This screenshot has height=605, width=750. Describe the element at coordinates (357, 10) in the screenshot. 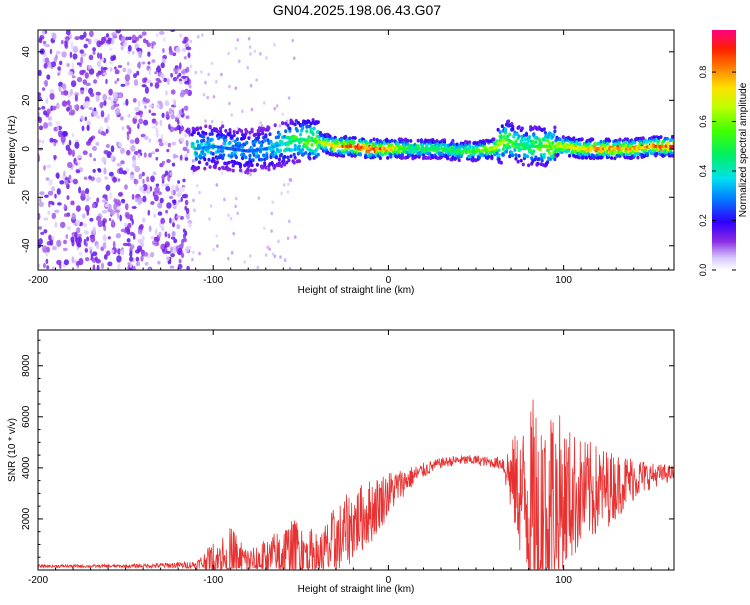

I see `figure-title: GN04.2025.198.06.43.G07` at that location.